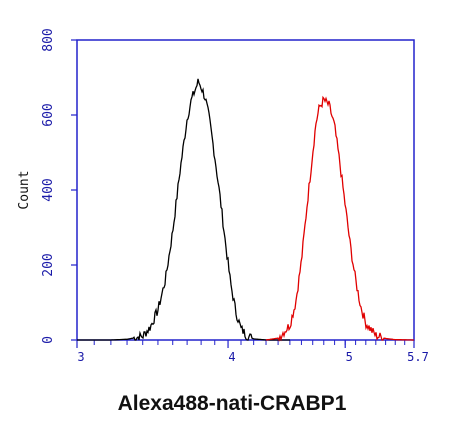 The width and height of the screenshot is (464, 444). What do you see at coordinates (59, 186) in the screenshot?
I see `y-axis-ticks: 0 200 400 600 800` at bounding box center [59, 186].